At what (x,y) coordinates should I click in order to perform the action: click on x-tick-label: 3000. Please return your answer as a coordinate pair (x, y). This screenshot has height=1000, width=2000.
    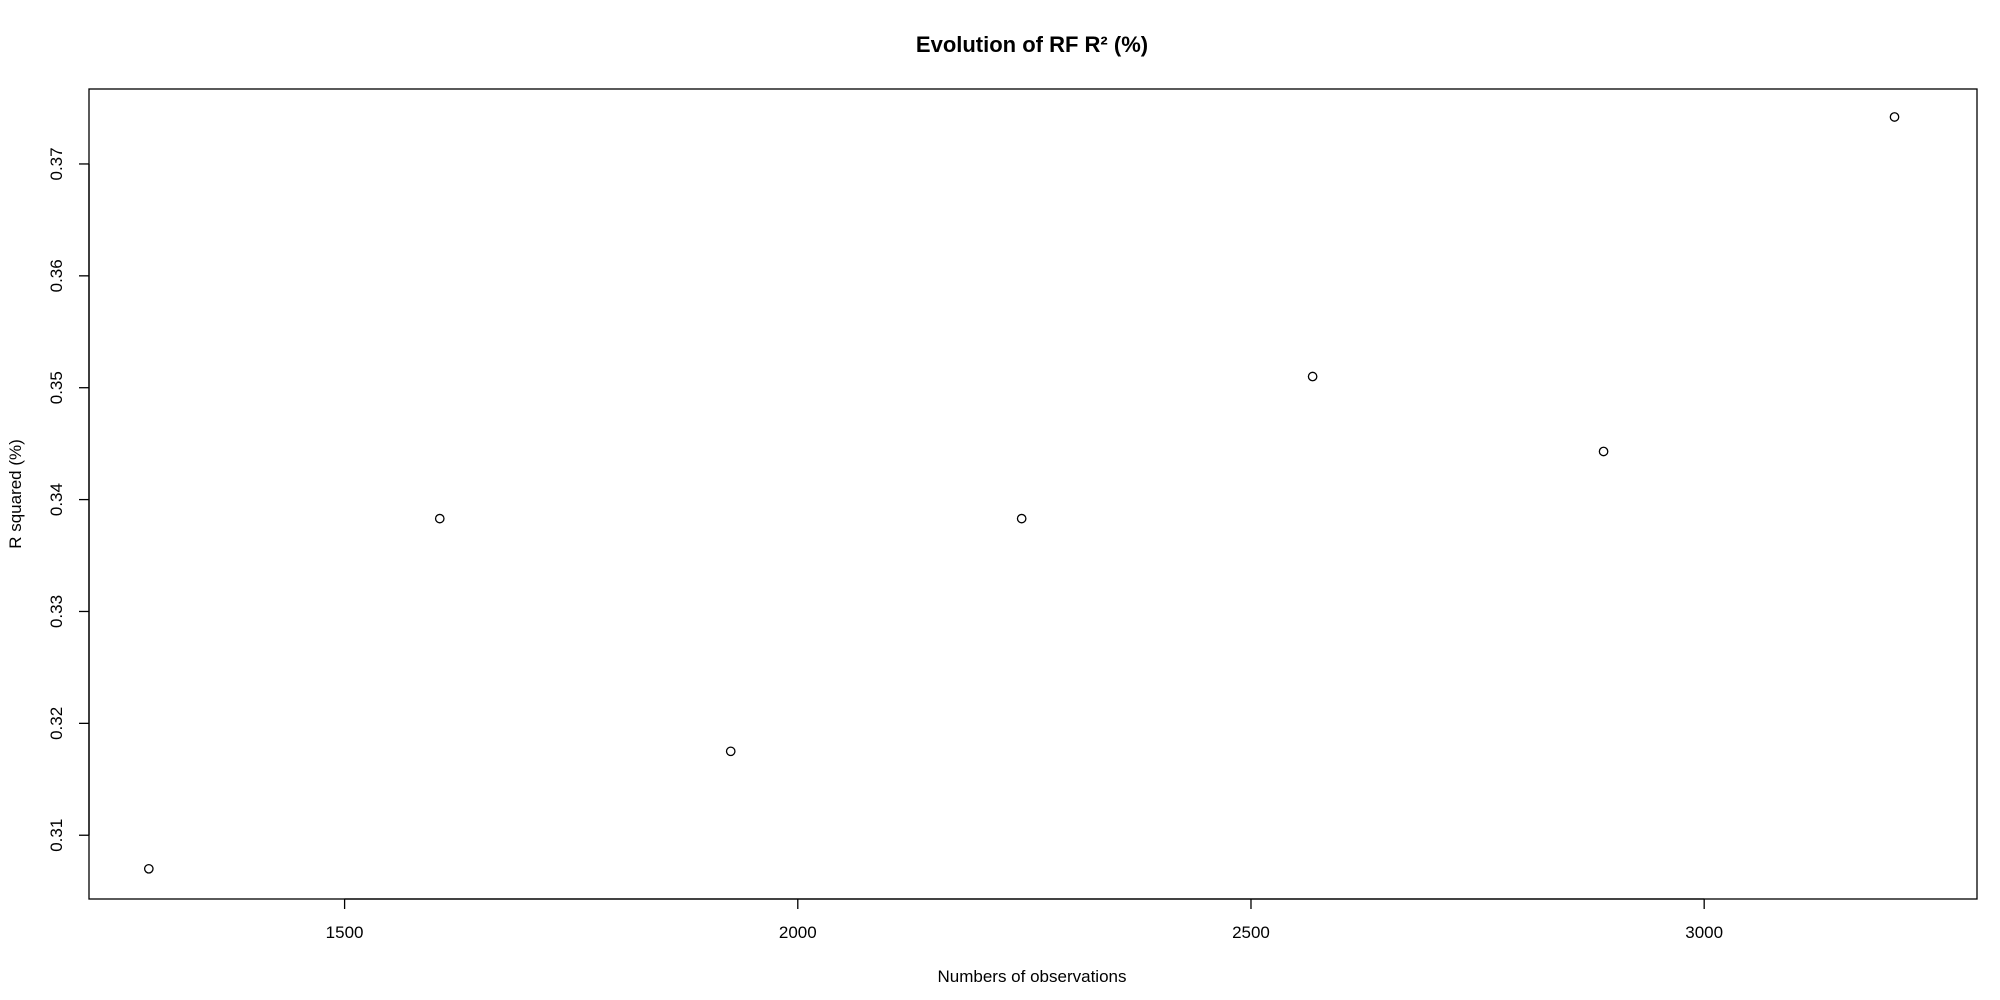
    Looking at the image, I should click on (1704, 932).